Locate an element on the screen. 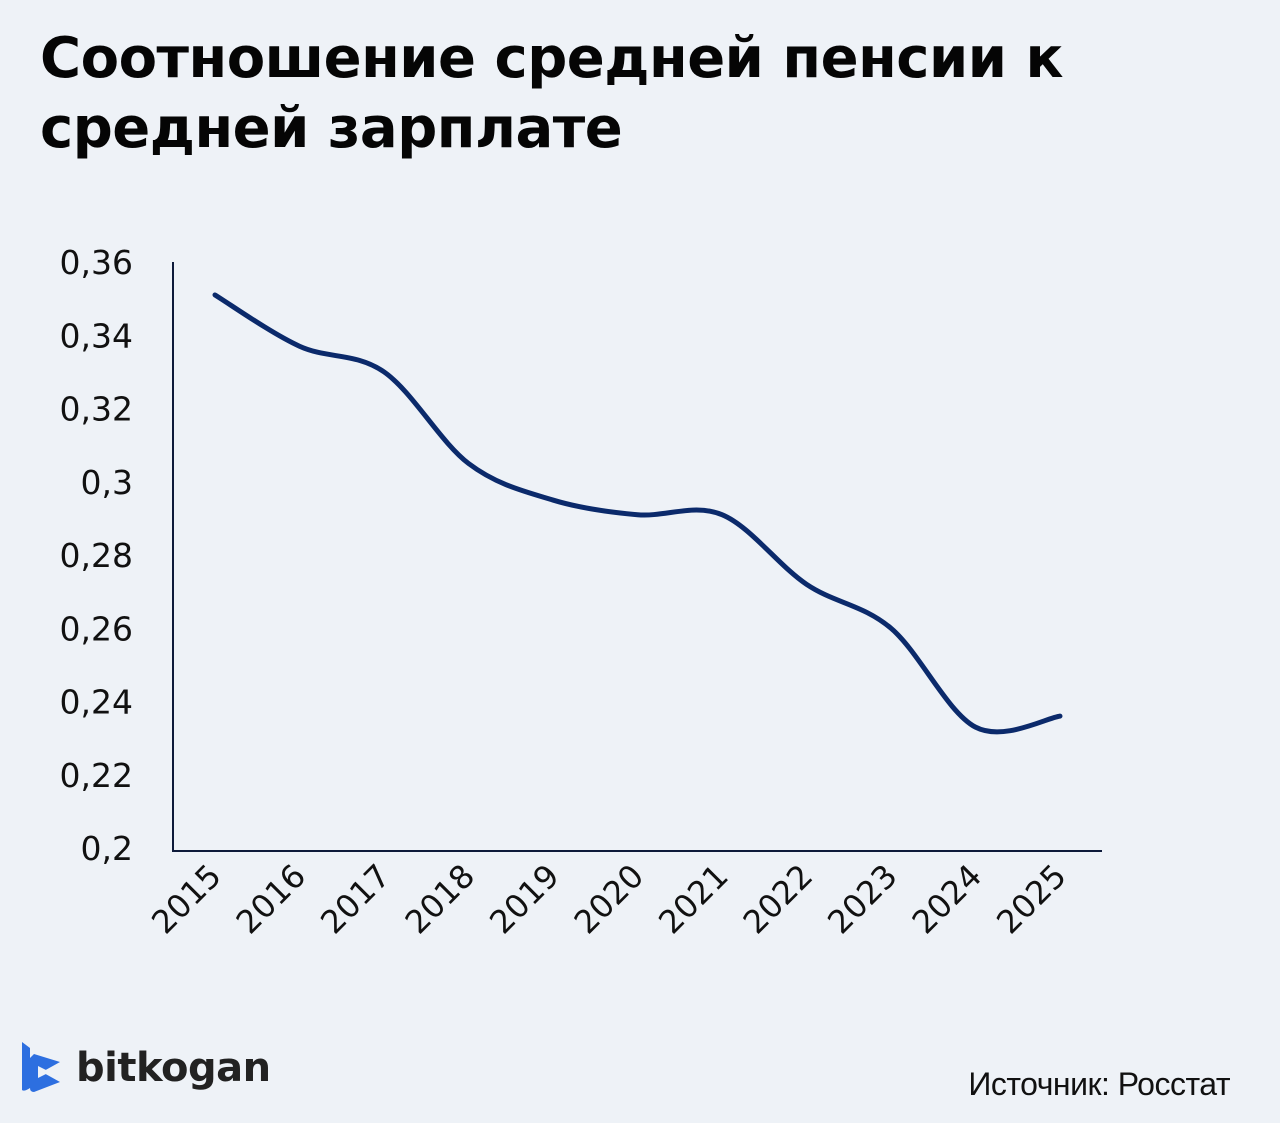 Image resolution: width=1280 pixels, height=1123 pixels. y-tick-label: 0,32 is located at coordinates (96, 409).